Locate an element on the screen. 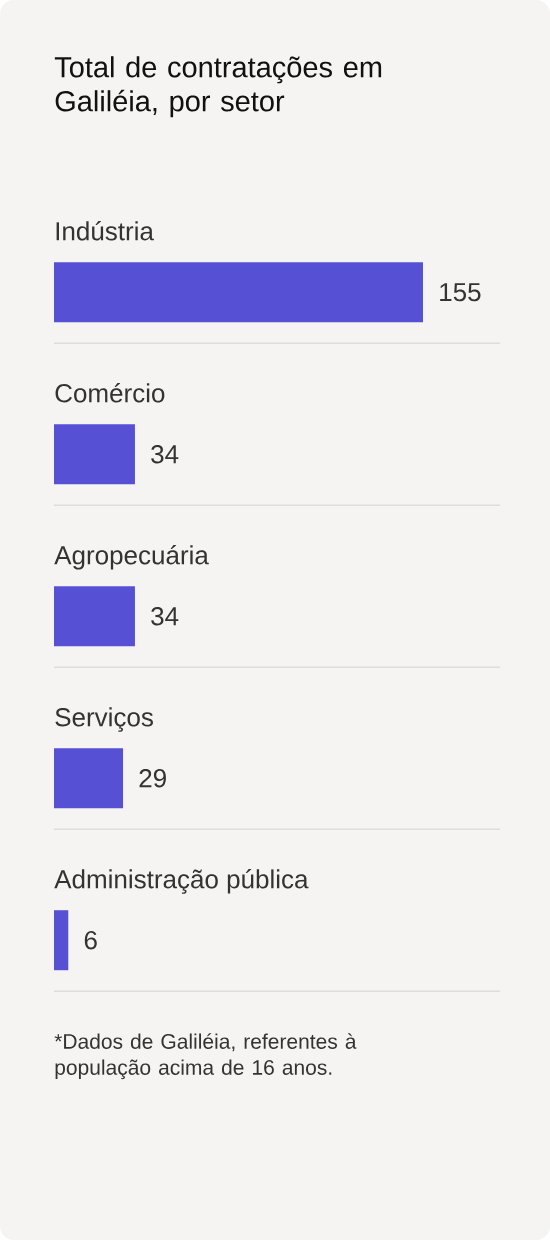 This screenshot has width=550, height=1240. y-tick-label: Indústria is located at coordinates (105, 231).